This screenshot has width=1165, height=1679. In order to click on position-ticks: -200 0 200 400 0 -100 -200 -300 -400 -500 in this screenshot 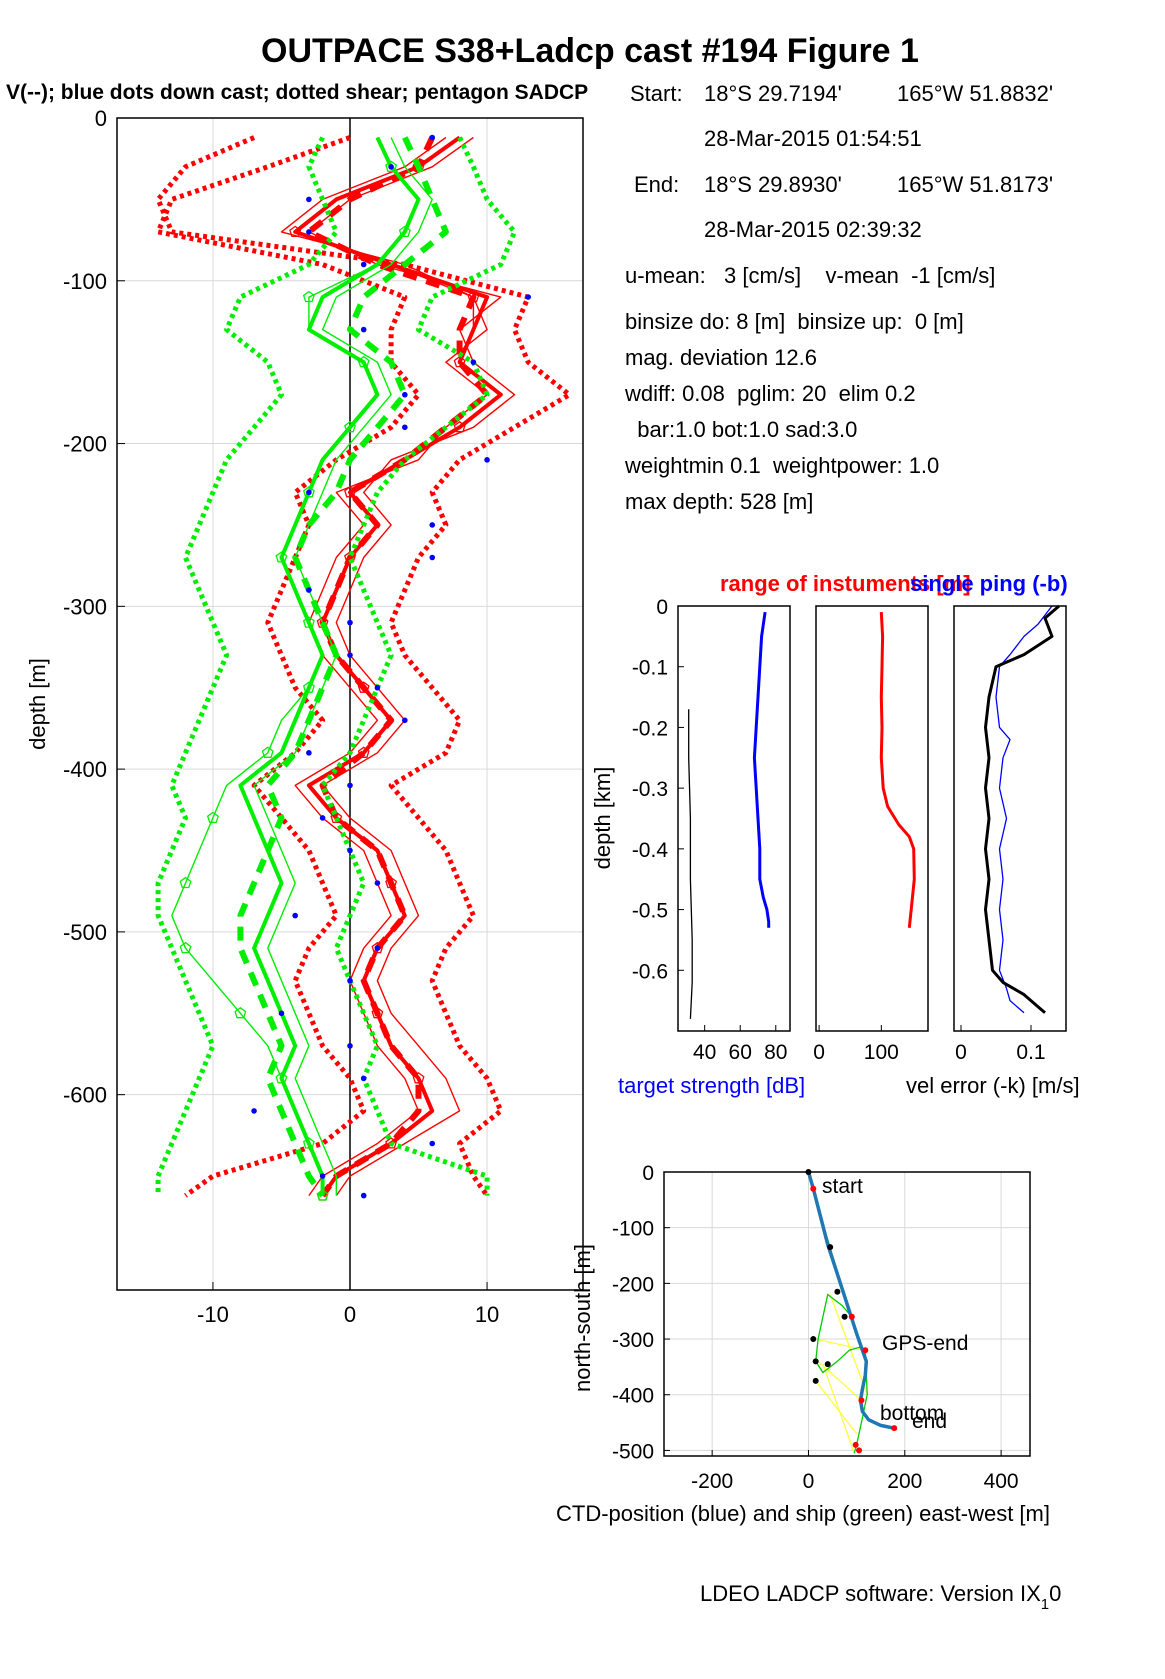, I will do `click(815, 1327)`.